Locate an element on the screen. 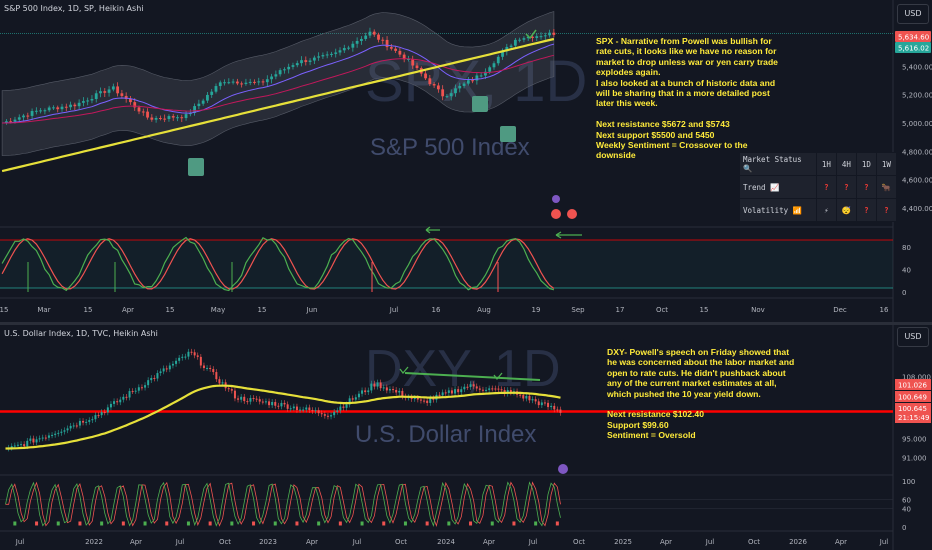 This screenshot has height=550, width=932. spx-time-tick: Apr is located at coordinates (128, 310).